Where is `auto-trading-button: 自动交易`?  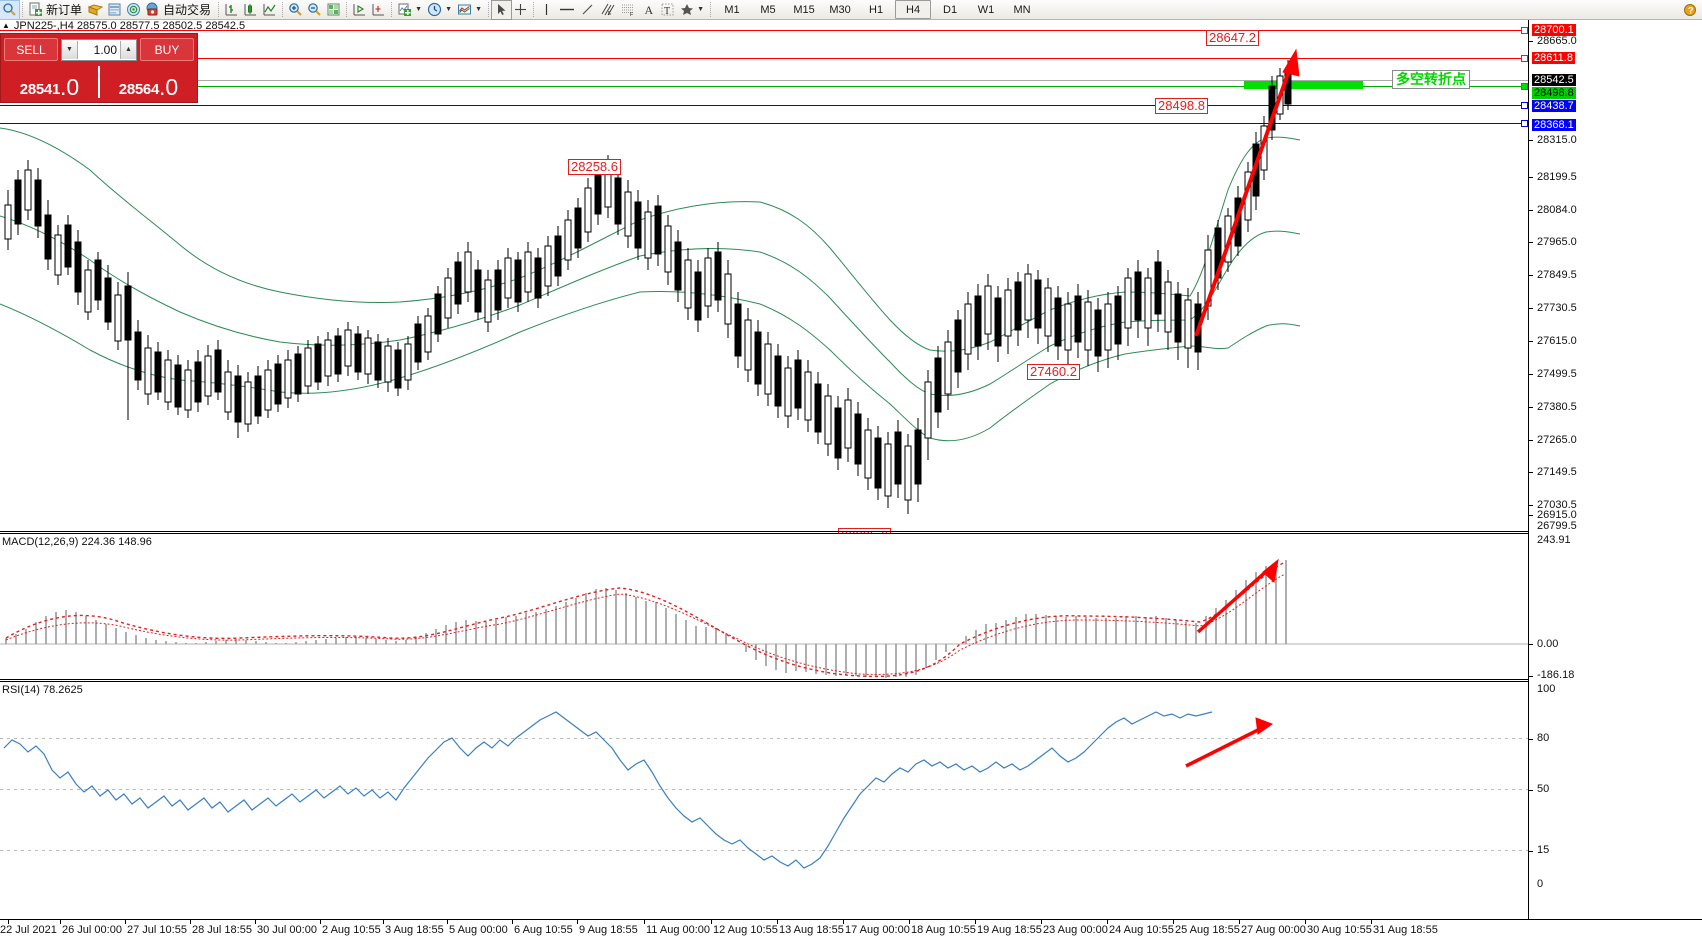 auto-trading-button: 自动交易 is located at coordinates (179, 10).